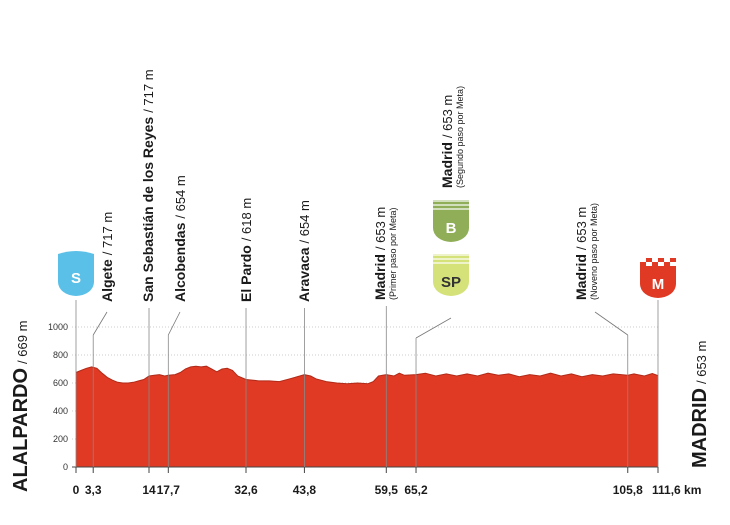 This screenshot has height=525, width=730. I want to click on landmark-label: Alcobendas / 654 m, so click(180, 238).